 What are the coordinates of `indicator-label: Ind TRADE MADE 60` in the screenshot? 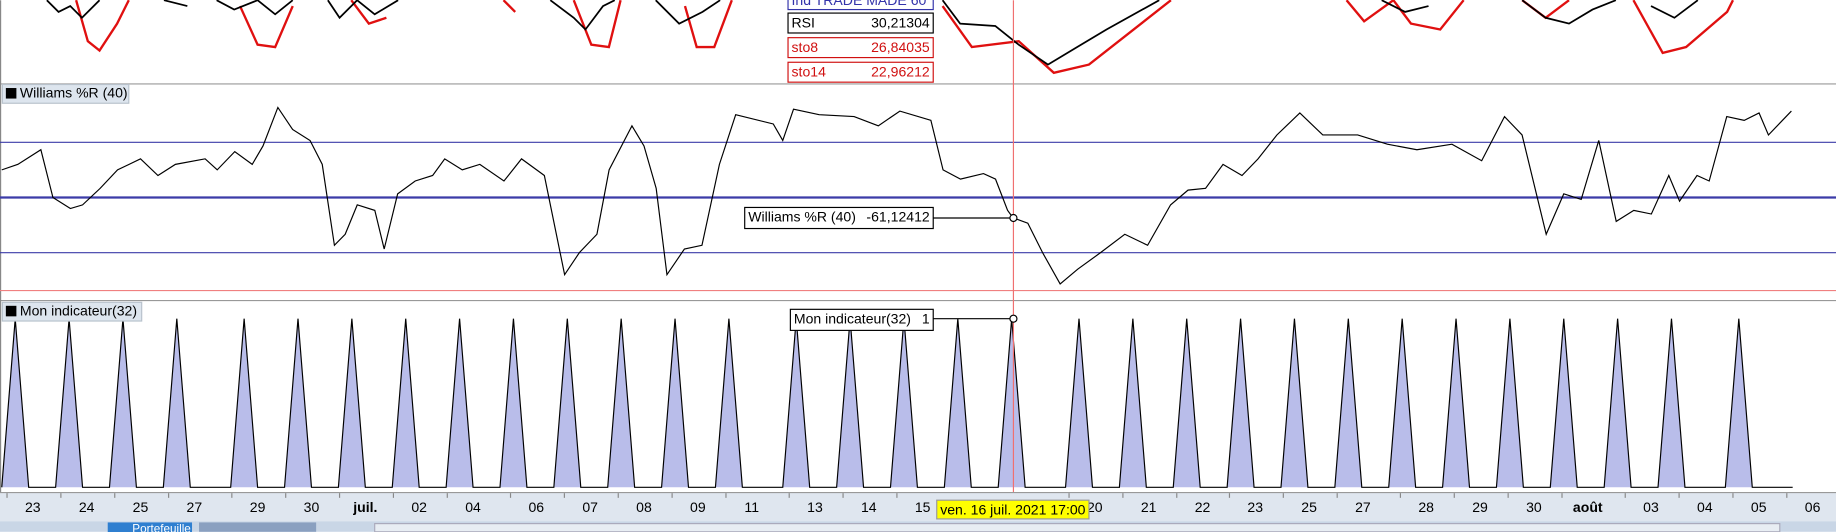 It's located at (859, 4).